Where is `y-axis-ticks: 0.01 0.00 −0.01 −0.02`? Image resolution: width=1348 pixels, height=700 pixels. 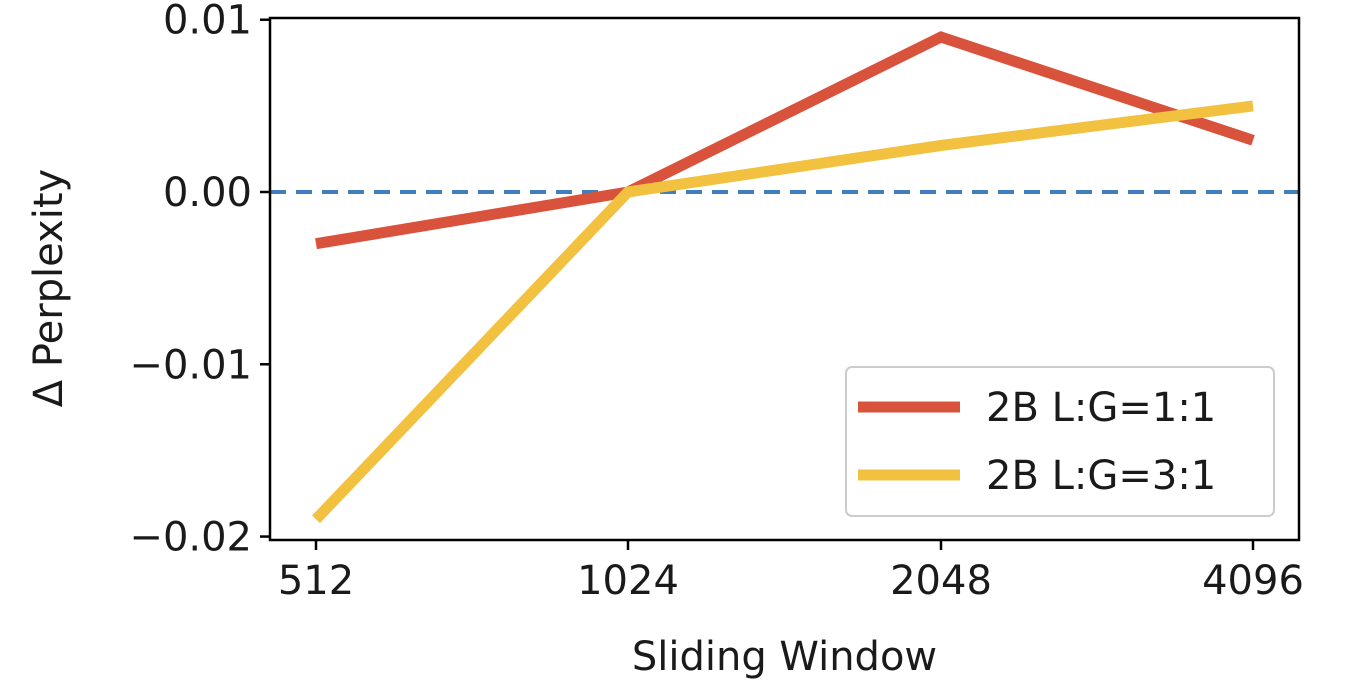
y-axis-ticks: 0.01 0.00 −0.01 −0.02 is located at coordinates (199, 280).